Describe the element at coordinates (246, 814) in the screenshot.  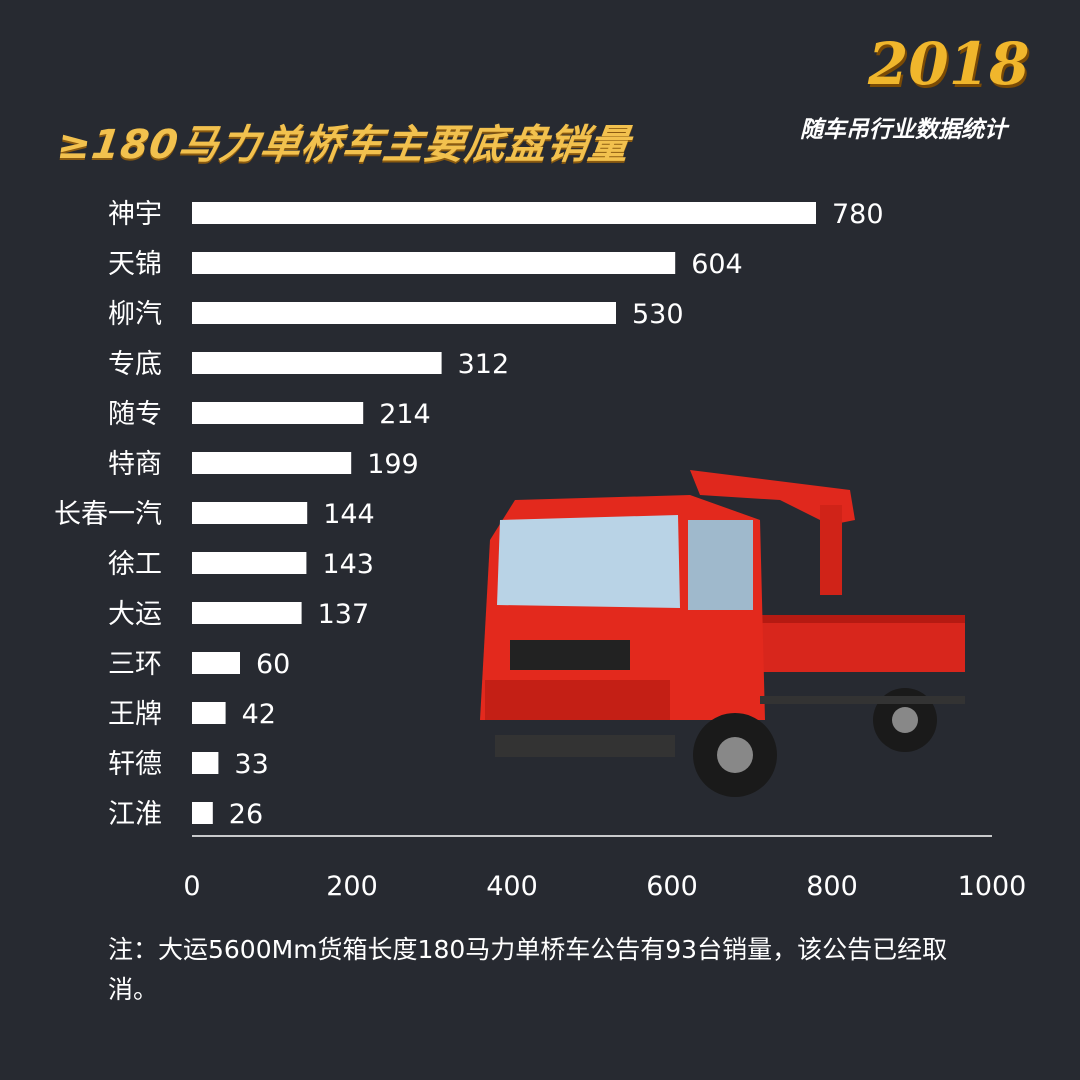
I see `value-label: 26` at that location.